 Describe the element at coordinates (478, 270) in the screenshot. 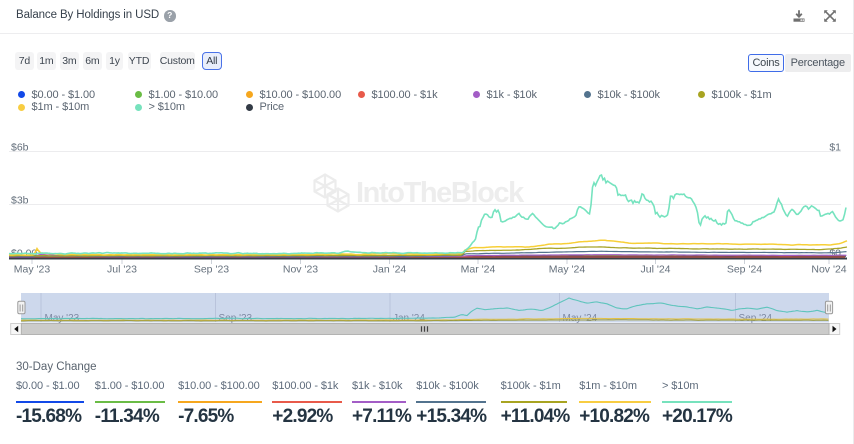

I see `svg-text: Mar '24` at that location.